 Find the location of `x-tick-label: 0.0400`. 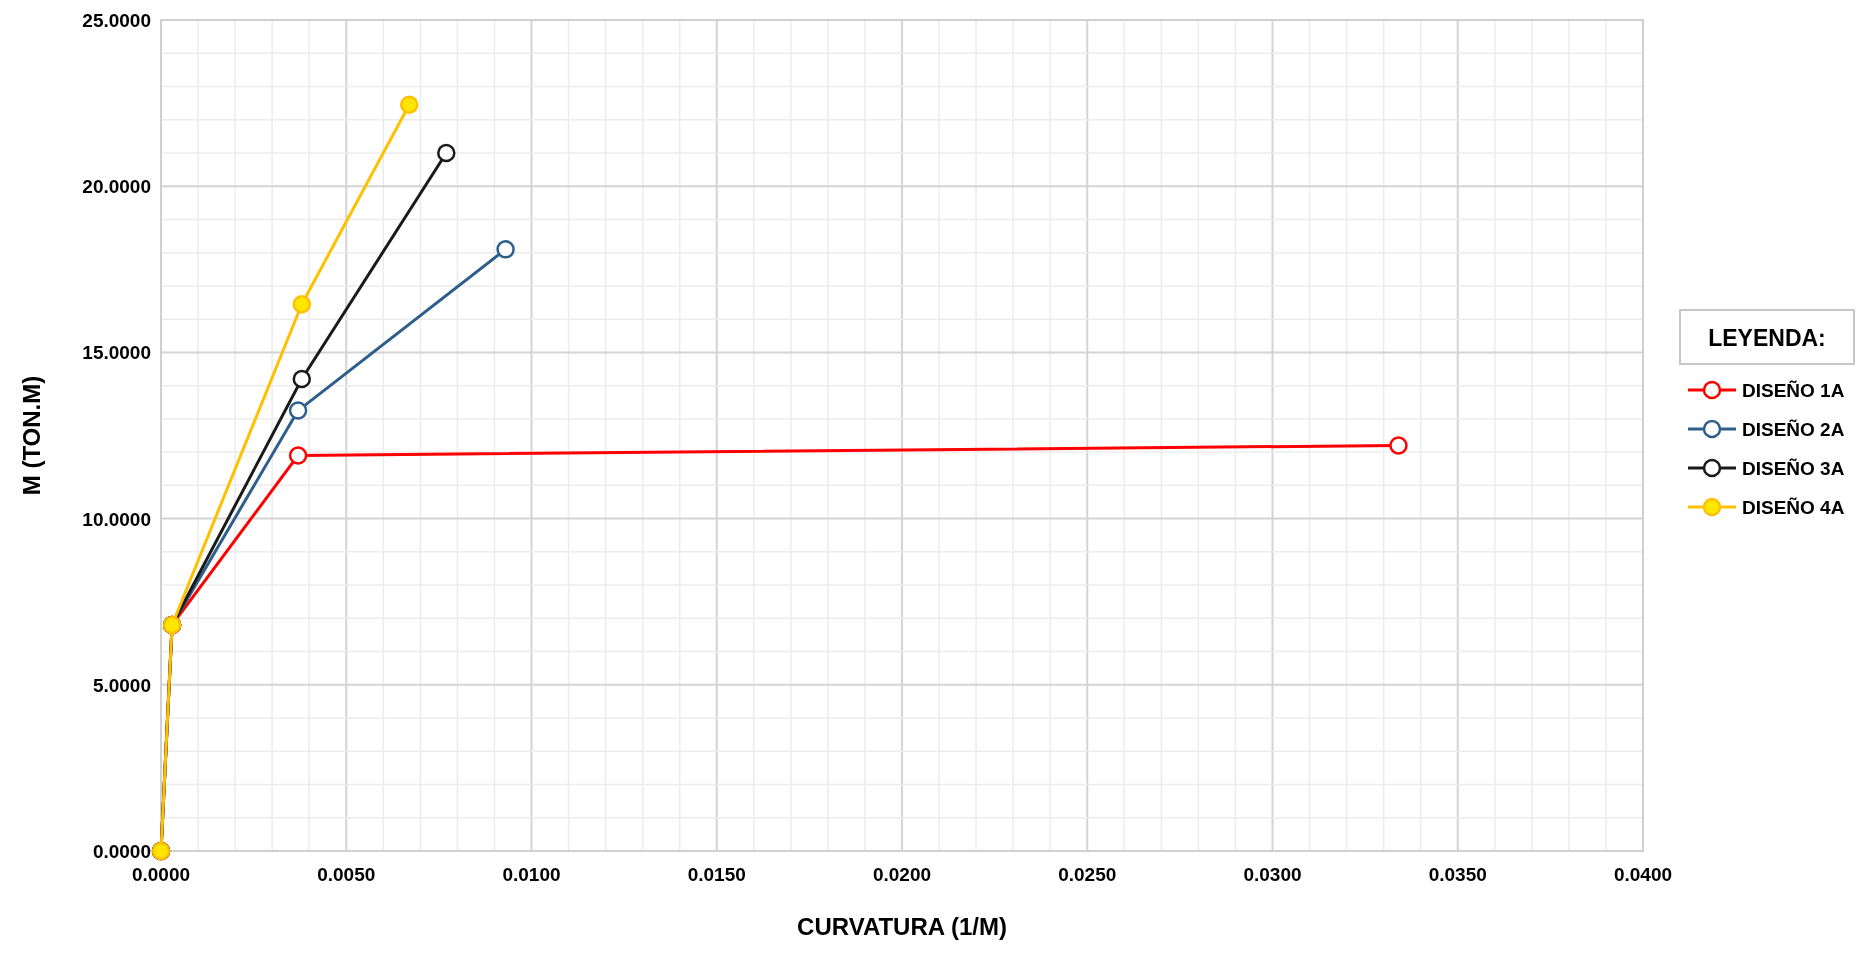

x-tick-label: 0.0400 is located at coordinates (1643, 874).